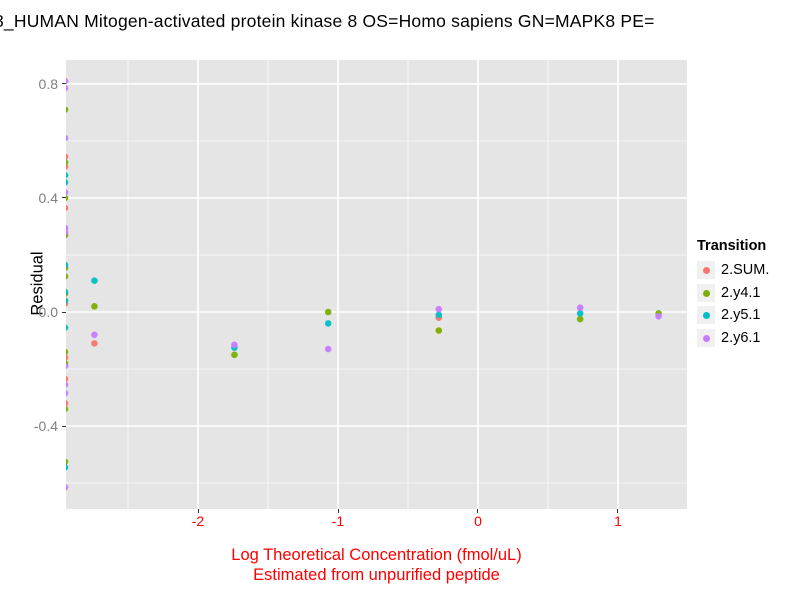 The image size is (800, 600). What do you see at coordinates (338, 521) in the screenshot?
I see `x-tick-label: -1` at bounding box center [338, 521].